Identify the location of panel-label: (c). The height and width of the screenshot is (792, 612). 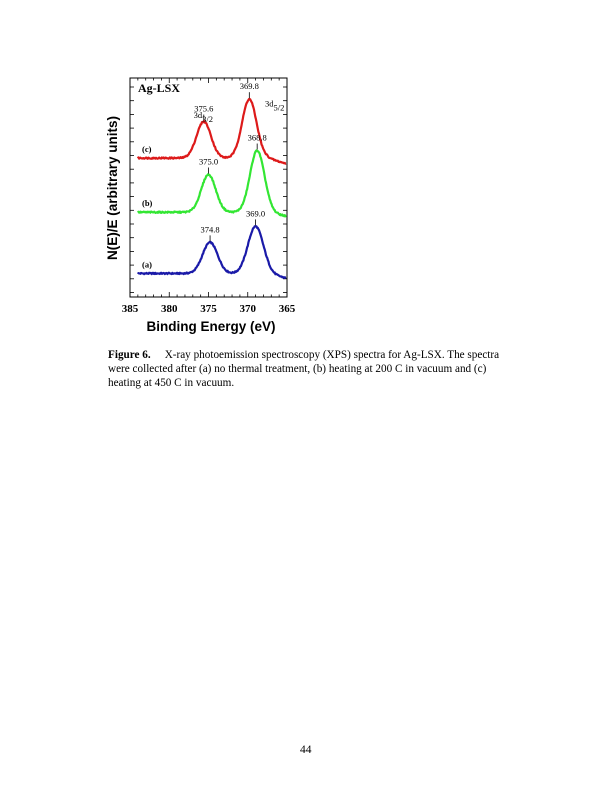
(147, 149).